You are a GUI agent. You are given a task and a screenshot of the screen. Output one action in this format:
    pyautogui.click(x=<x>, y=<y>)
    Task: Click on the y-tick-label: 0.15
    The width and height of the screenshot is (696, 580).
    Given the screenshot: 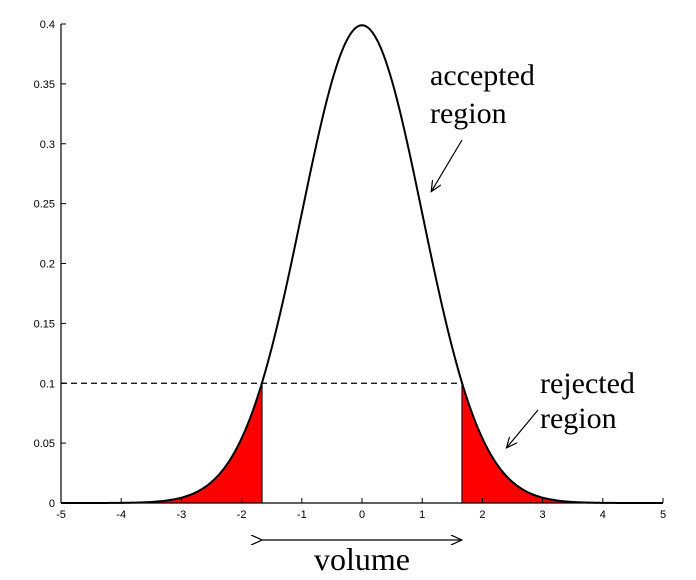 What is the action you would take?
    pyautogui.click(x=44, y=324)
    